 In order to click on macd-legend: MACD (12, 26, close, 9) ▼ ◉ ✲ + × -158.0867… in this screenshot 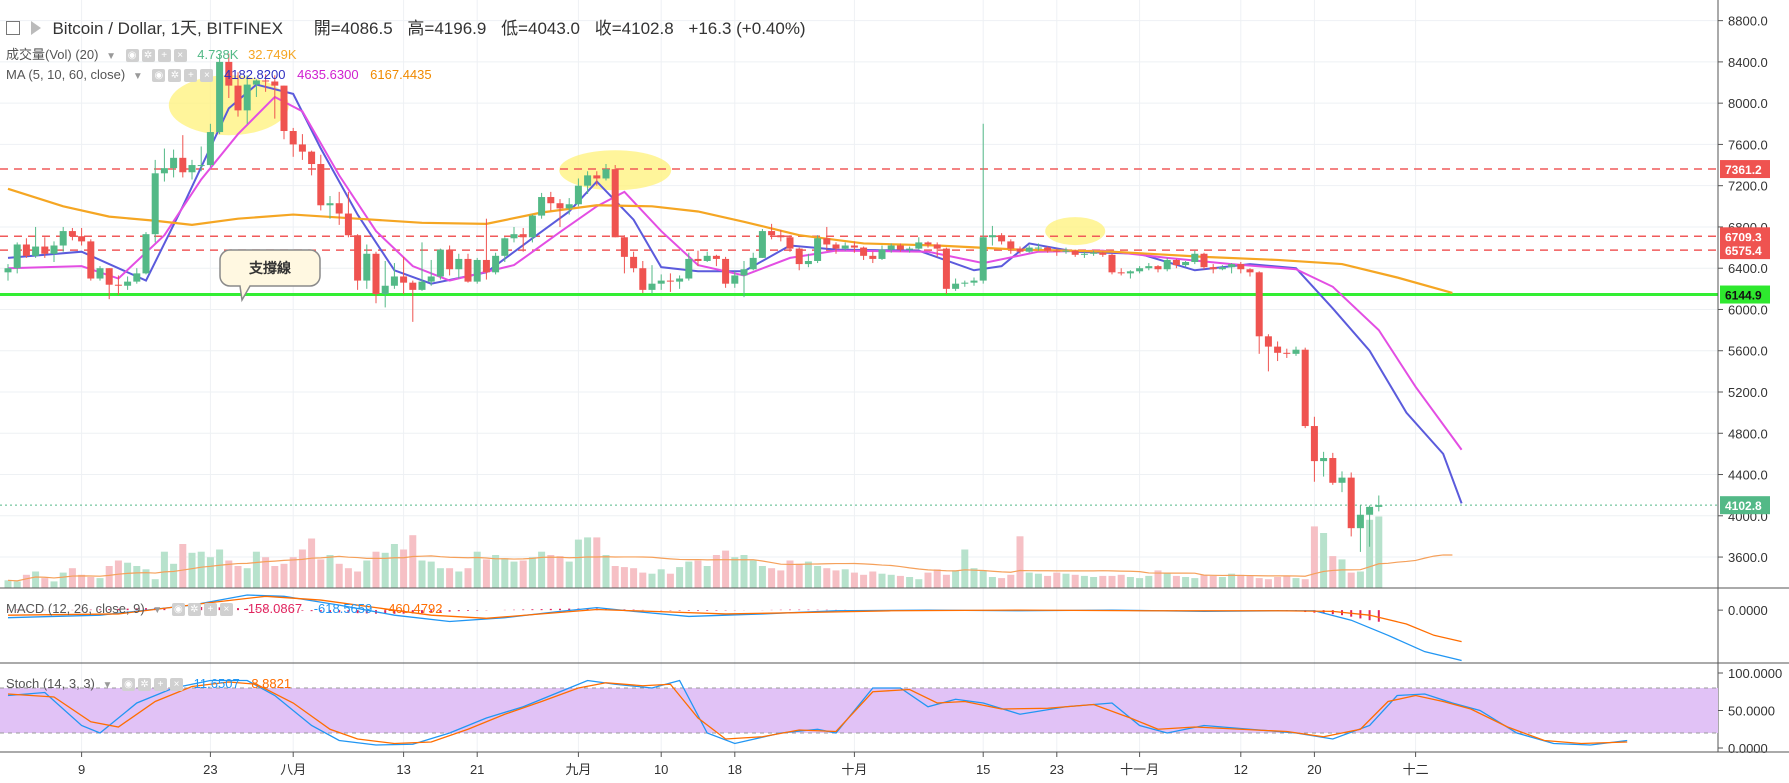, I will do `click(224, 609)`.